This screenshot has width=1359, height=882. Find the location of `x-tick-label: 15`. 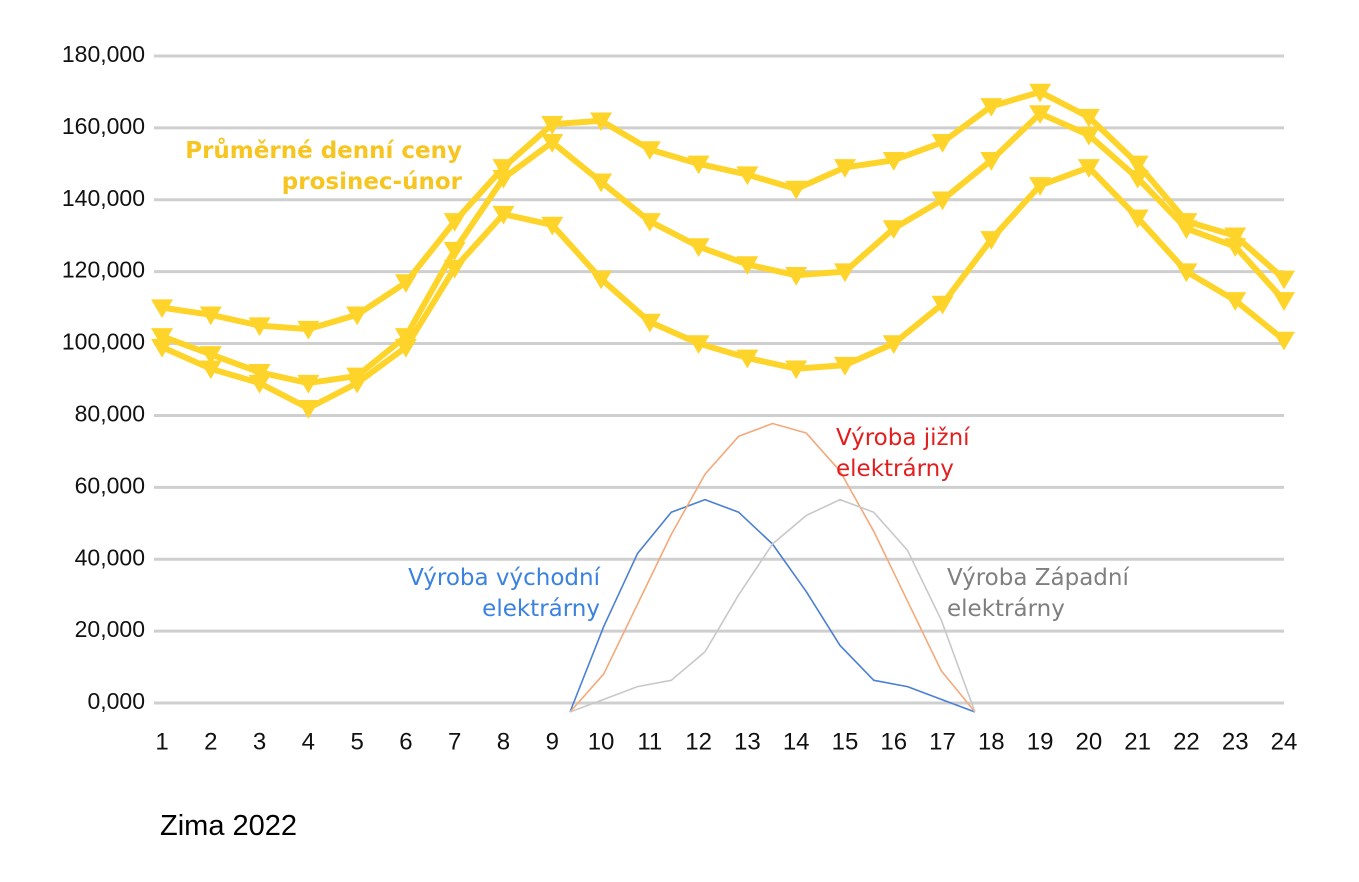

x-tick-label: 15 is located at coordinates (845, 741).